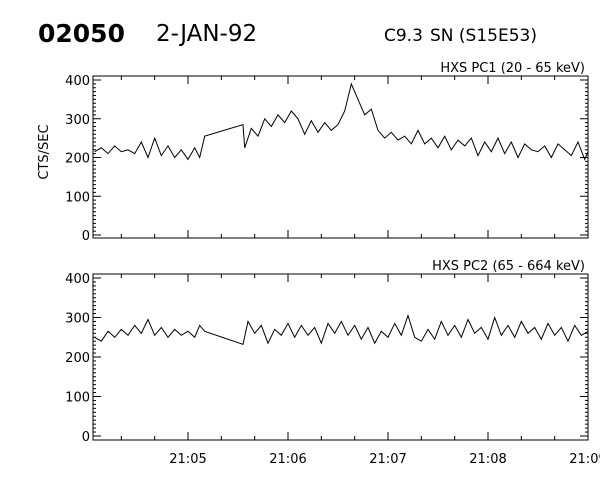 The image size is (600, 480). Describe the element at coordinates (287, 459) in the screenshot. I see `x-tick-label: 21:06` at that location.